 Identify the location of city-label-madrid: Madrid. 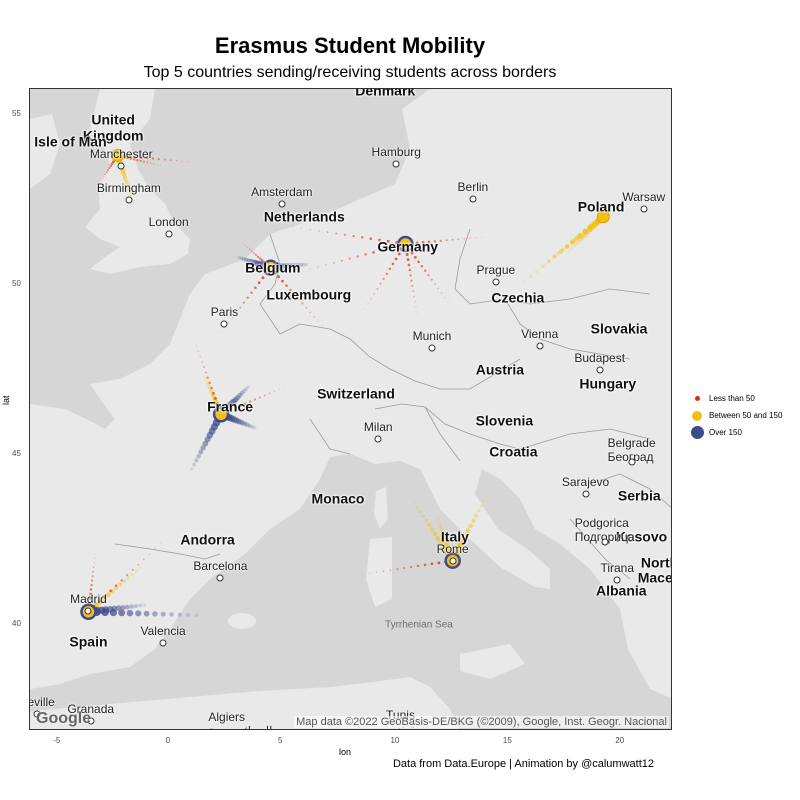
(88, 599).